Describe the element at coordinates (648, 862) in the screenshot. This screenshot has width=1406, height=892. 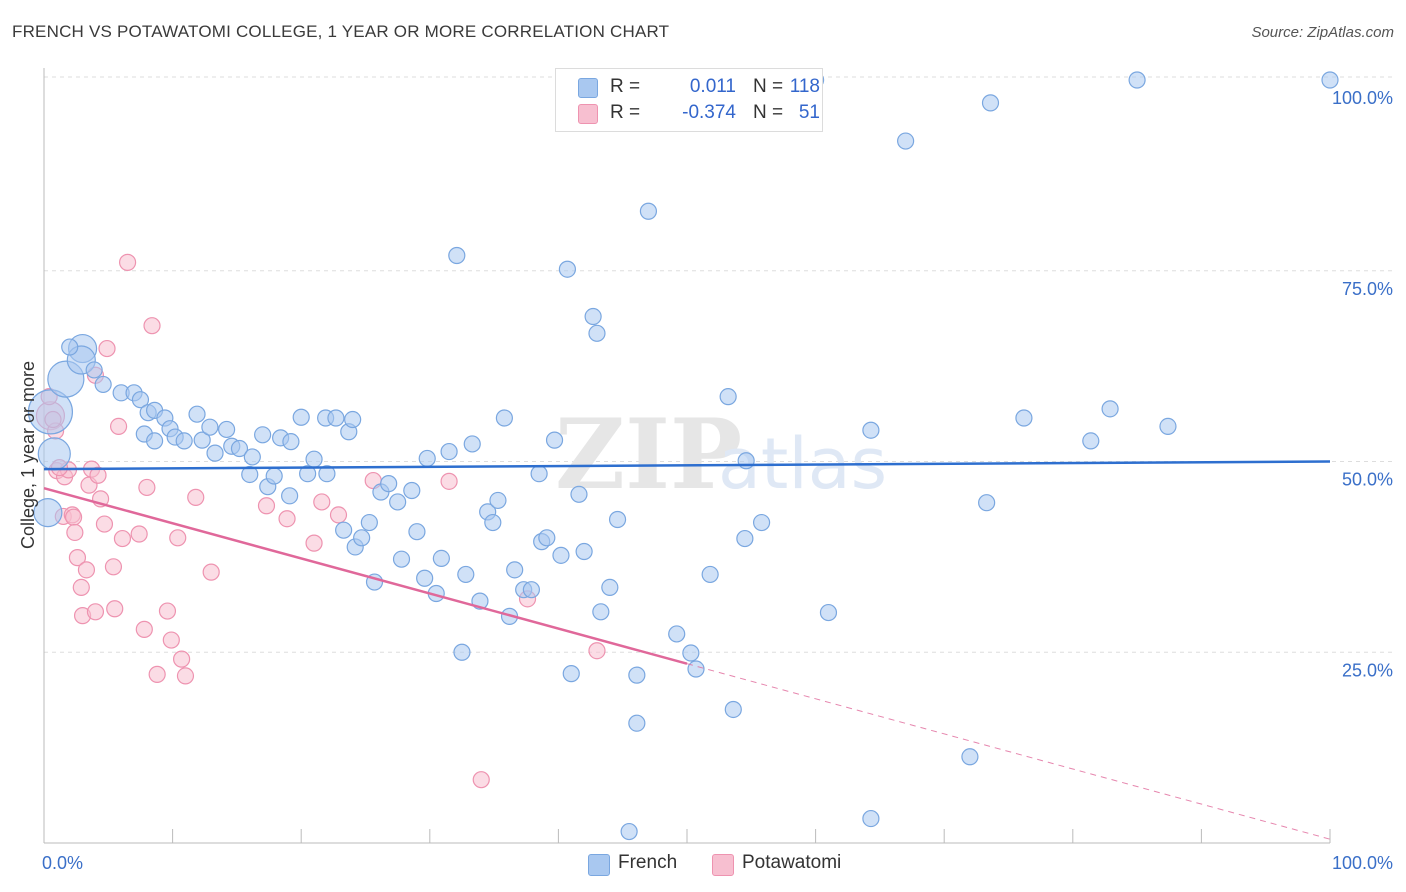
I see `bottom-french-label: French` at that location.